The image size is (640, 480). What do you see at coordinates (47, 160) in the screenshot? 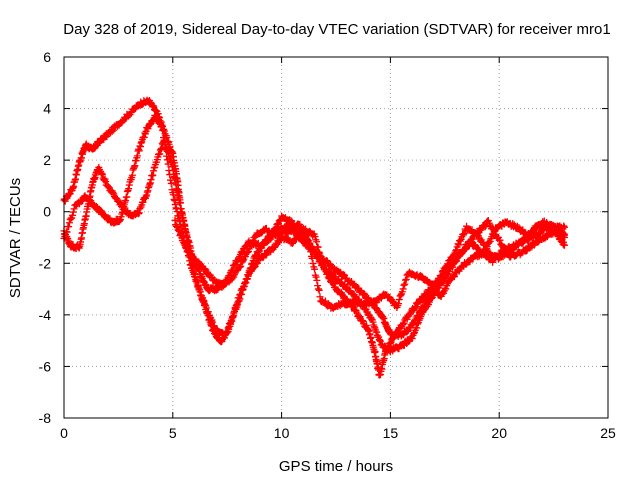
I see `y-tick-label: 2` at bounding box center [47, 160].